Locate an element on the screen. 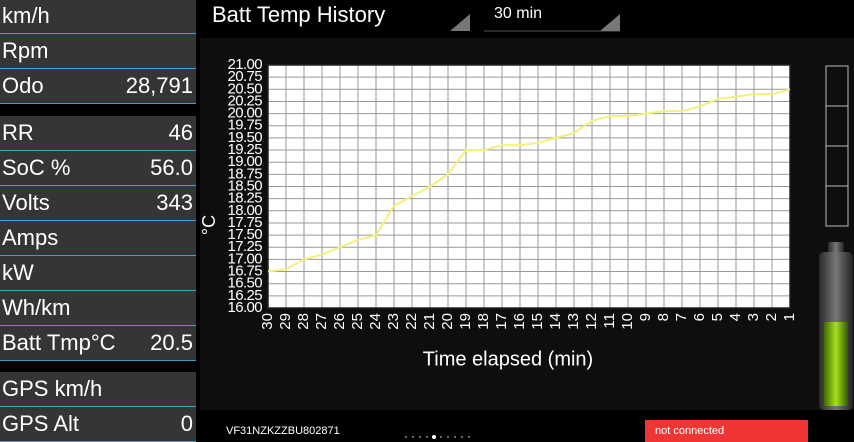 This screenshot has width=854, height=442. y-tick-label: 16.75 is located at coordinates (244, 271).